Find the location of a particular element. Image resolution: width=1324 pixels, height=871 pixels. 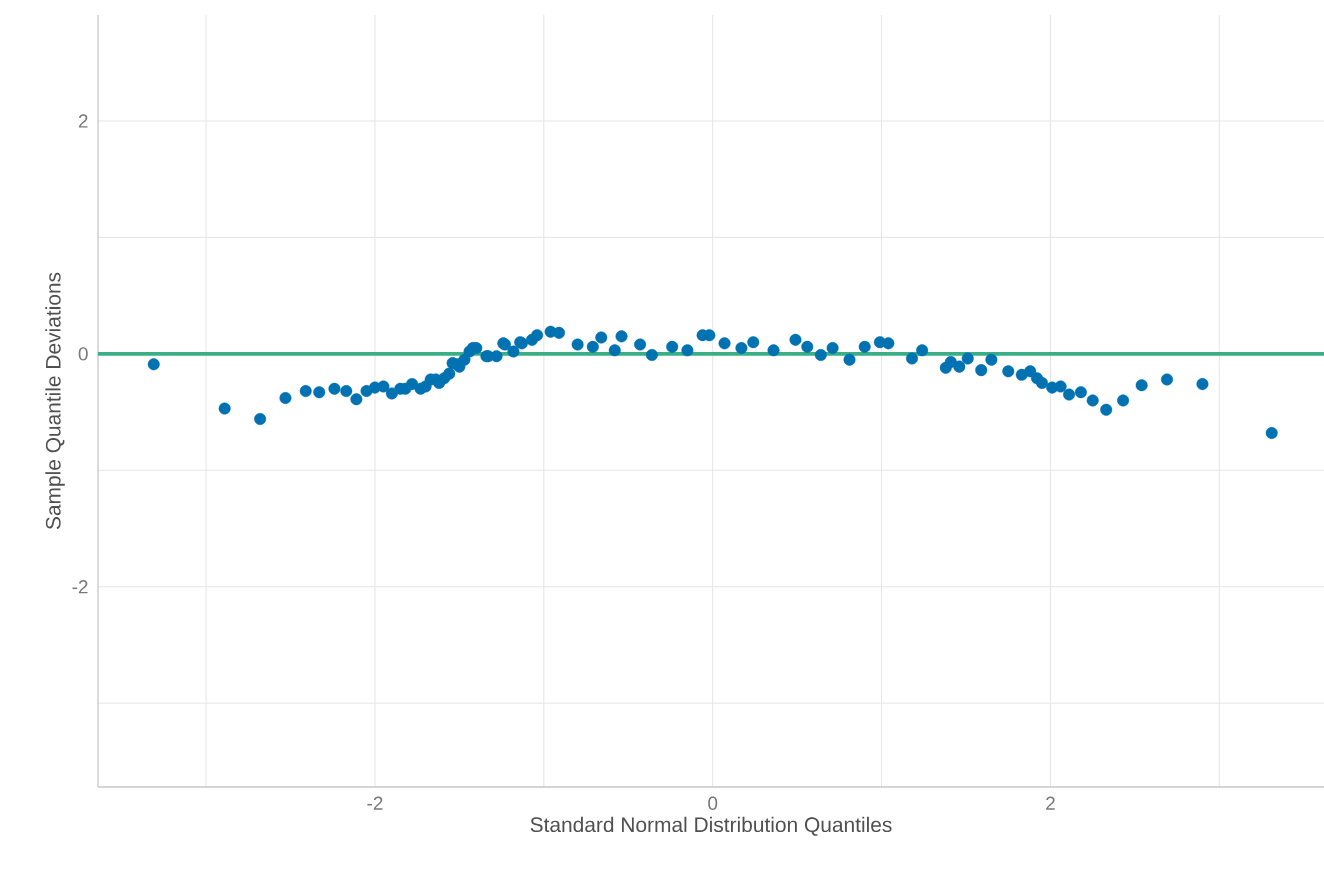

x-tick-label: 2 is located at coordinates (1050, 803).